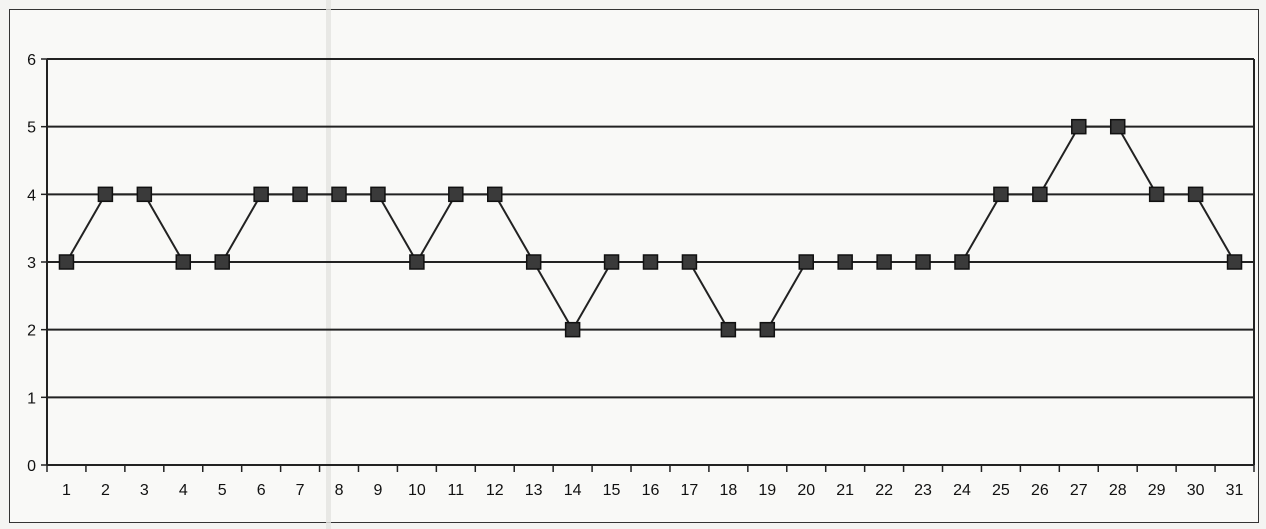  I want to click on x-tick-label: 14, so click(573, 490).